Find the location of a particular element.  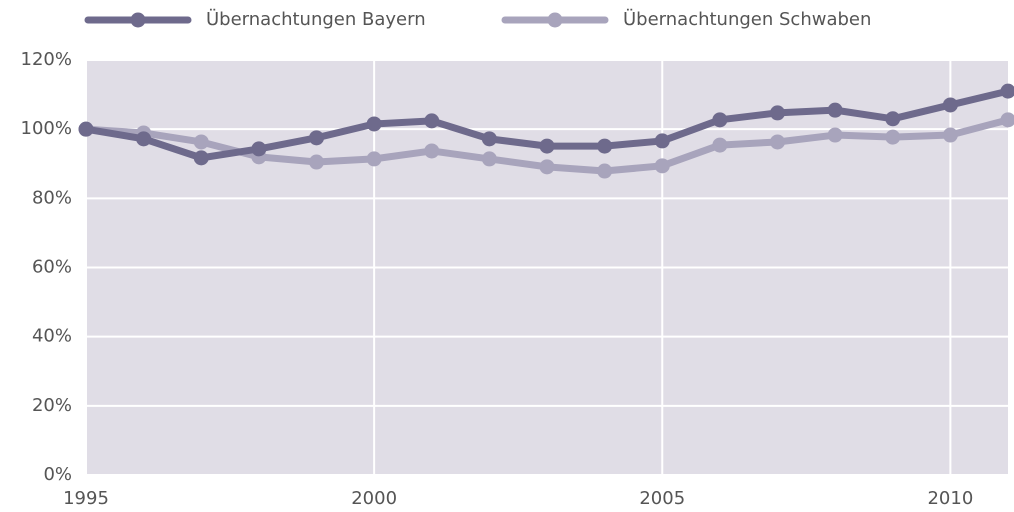

x-tick-label: 2000 is located at coordinates (374, 498).